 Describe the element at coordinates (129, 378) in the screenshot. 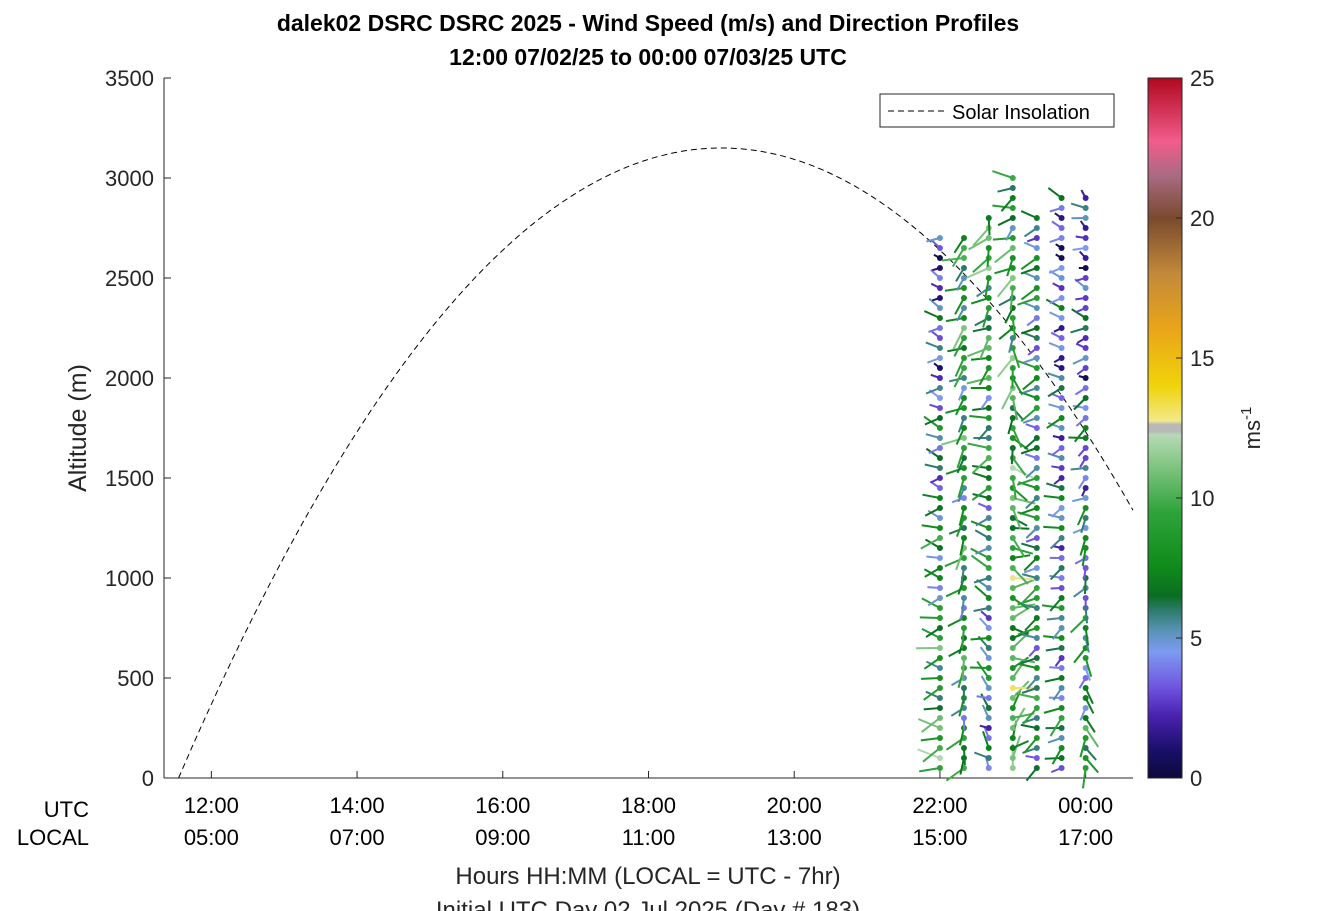

I see `y-tick-label: 2000` at that location.